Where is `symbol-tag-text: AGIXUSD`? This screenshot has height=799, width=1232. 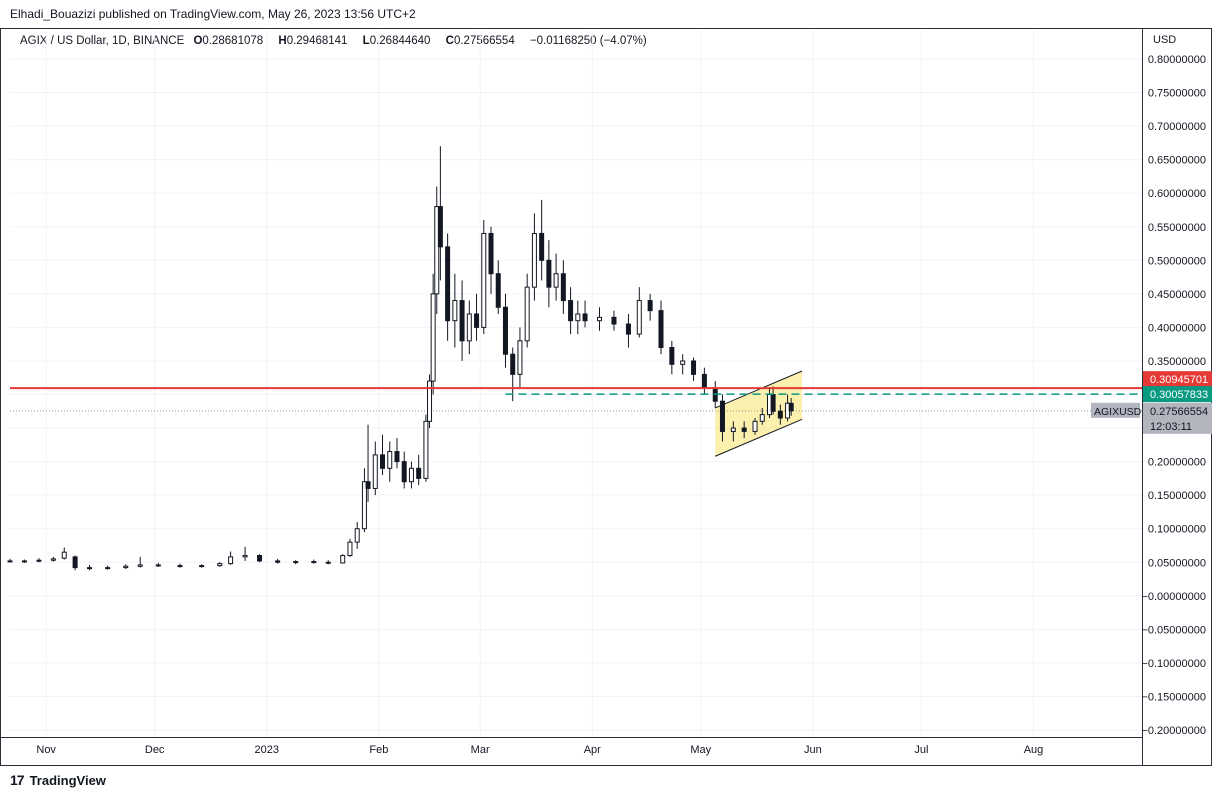
symbol-tag-text: AGIXUSD is located at coordinates (1118, 412).